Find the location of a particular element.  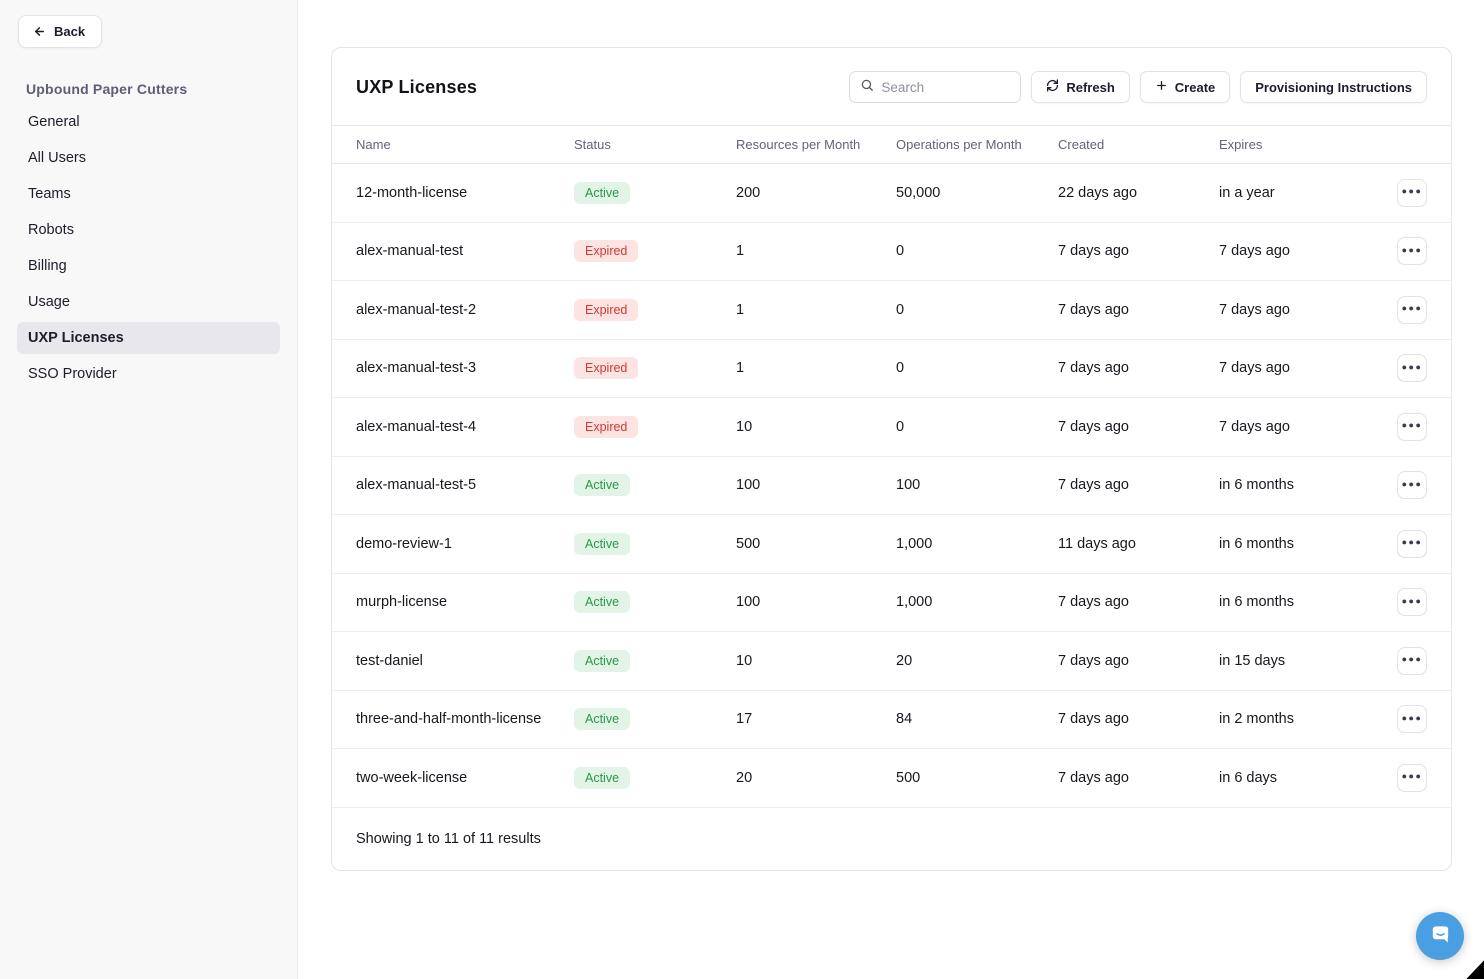

sidebar-item: Billing is located at coordinates (47, 266).